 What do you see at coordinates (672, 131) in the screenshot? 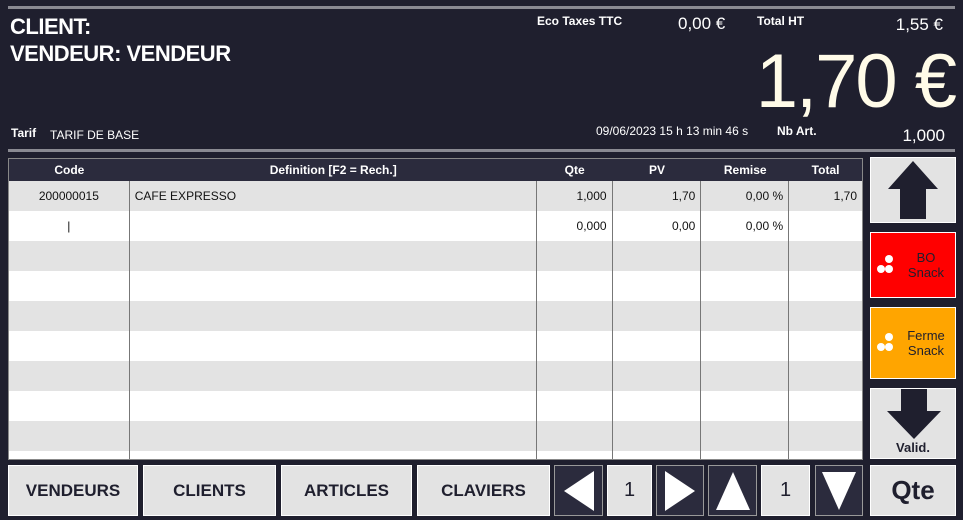
I see `datetime: 09/06/2023 15 h 13 min 46 s` at bounding box center [672, 131].